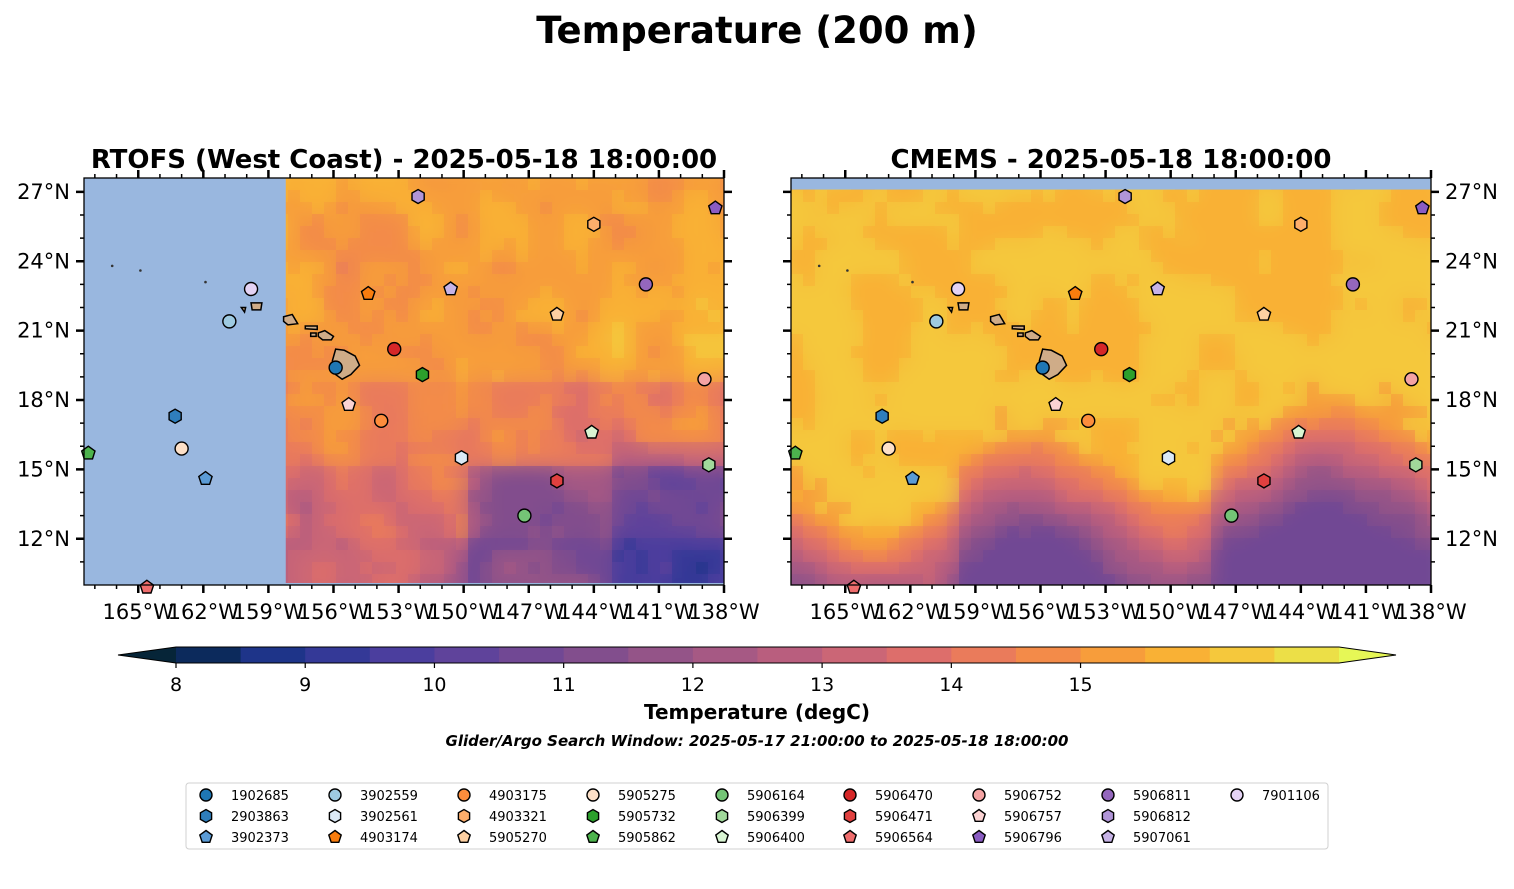 Image resolution: width=1514 pixels, height=889 pixels. Describe the element at coordinates (43, 539) in the screenshot. I see `y-tick-label: 12°N` at that location.